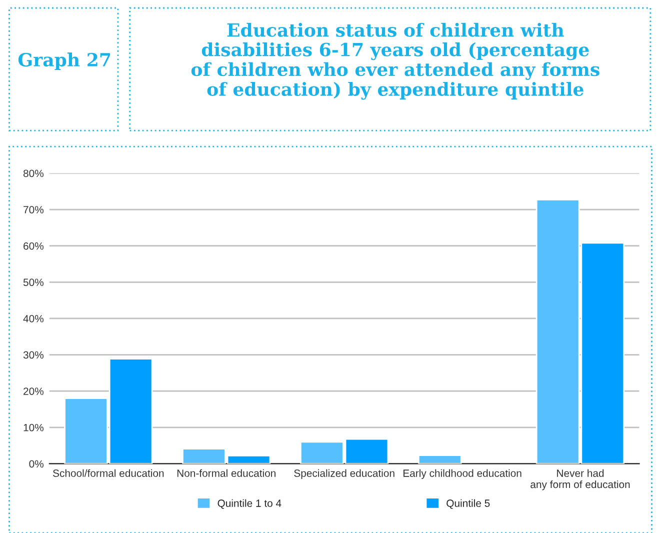  I want to click on y-tick-label: 70%, so click(34, 210).